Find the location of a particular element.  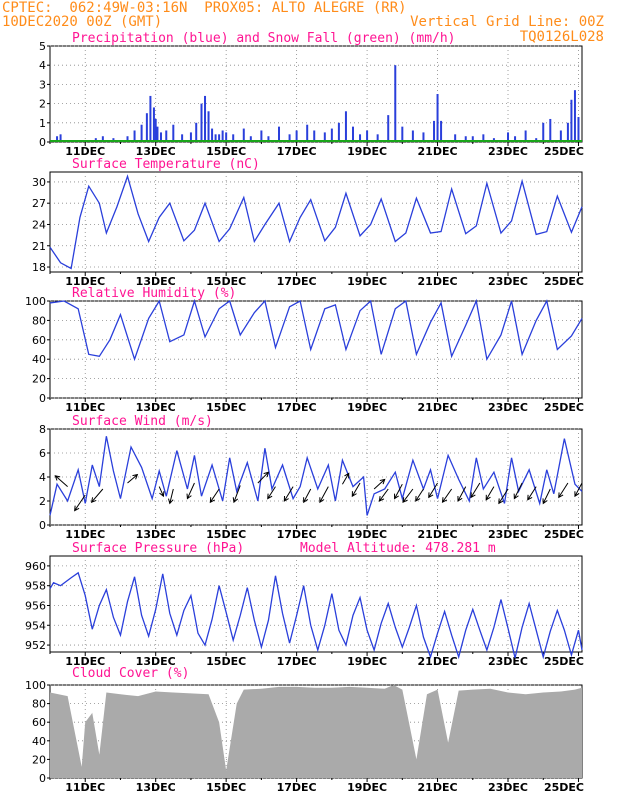

y-tick-label: 960 is located at coordinates (35, 566).